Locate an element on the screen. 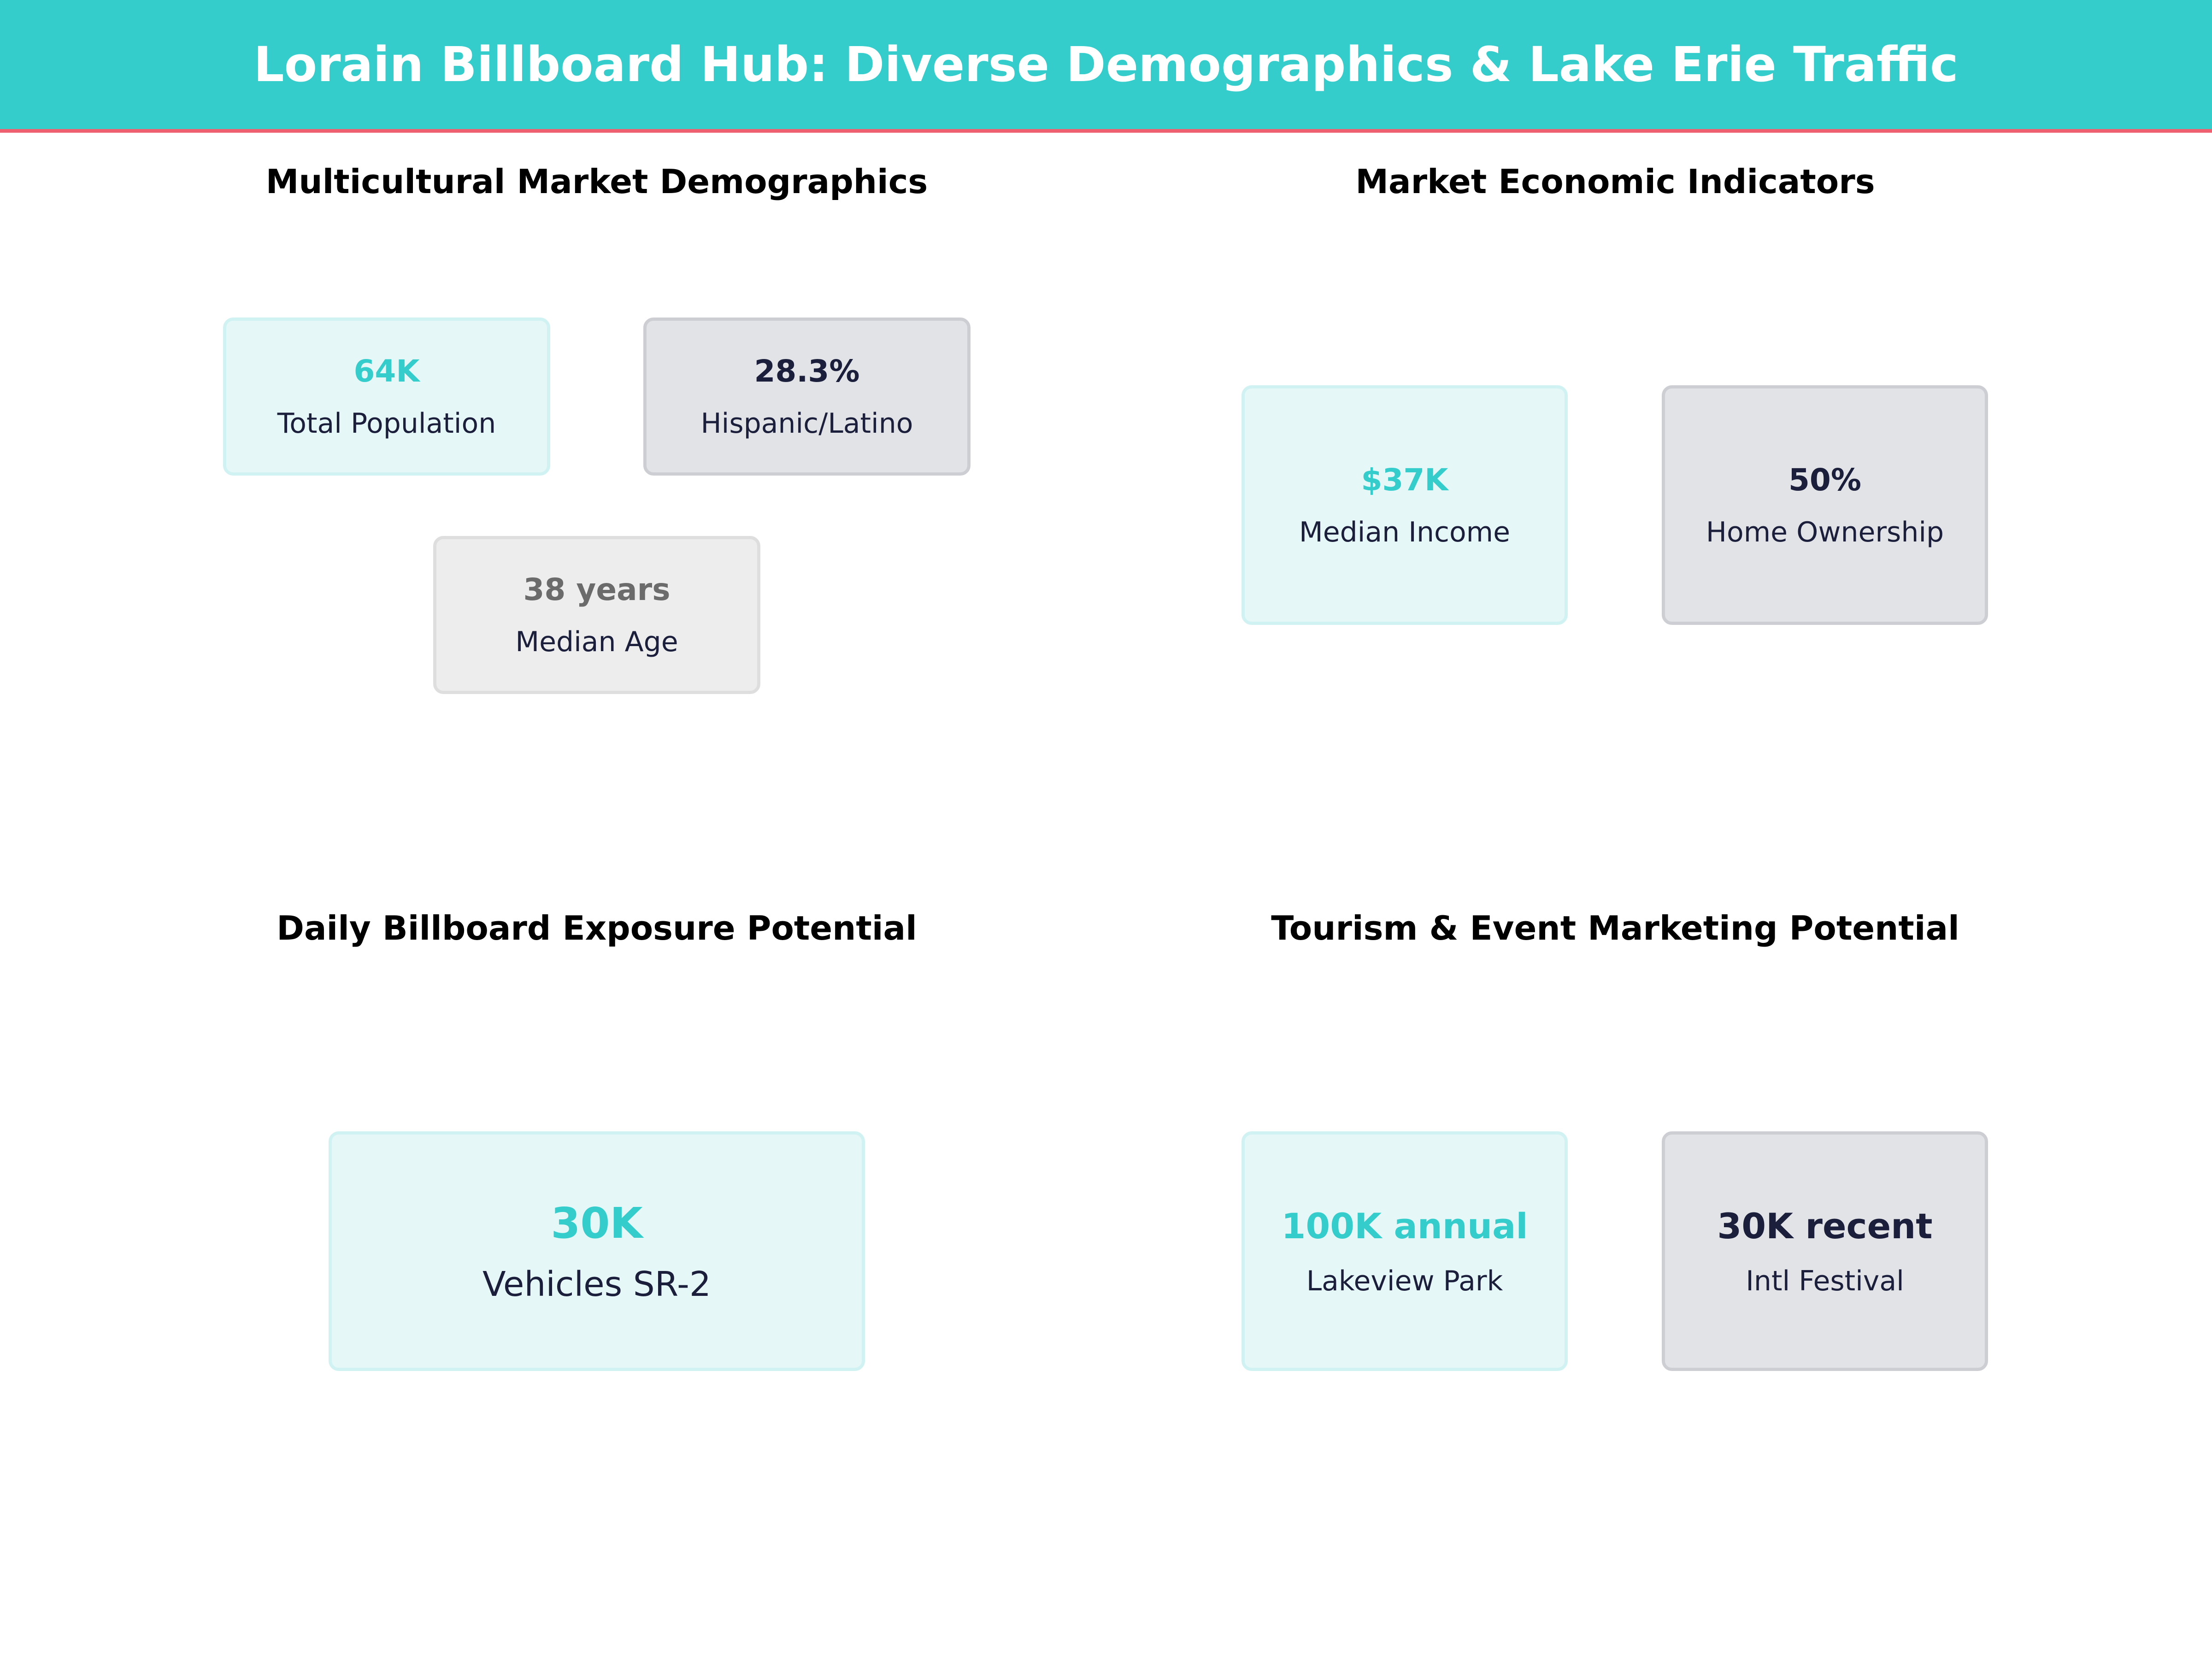 This screenshot has height=1659, width=2212. stat-card-median-age: 38 years Median Age is located at coordinates (596, 615).